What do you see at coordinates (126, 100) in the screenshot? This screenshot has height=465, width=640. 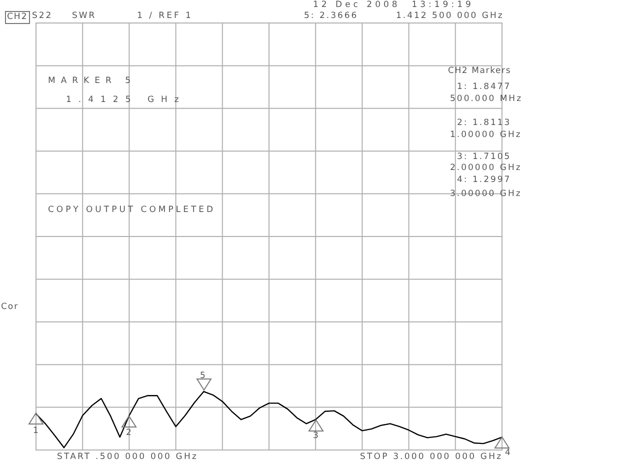 I see `text: 1.4125 GHz` at bounding box center [126, 100].